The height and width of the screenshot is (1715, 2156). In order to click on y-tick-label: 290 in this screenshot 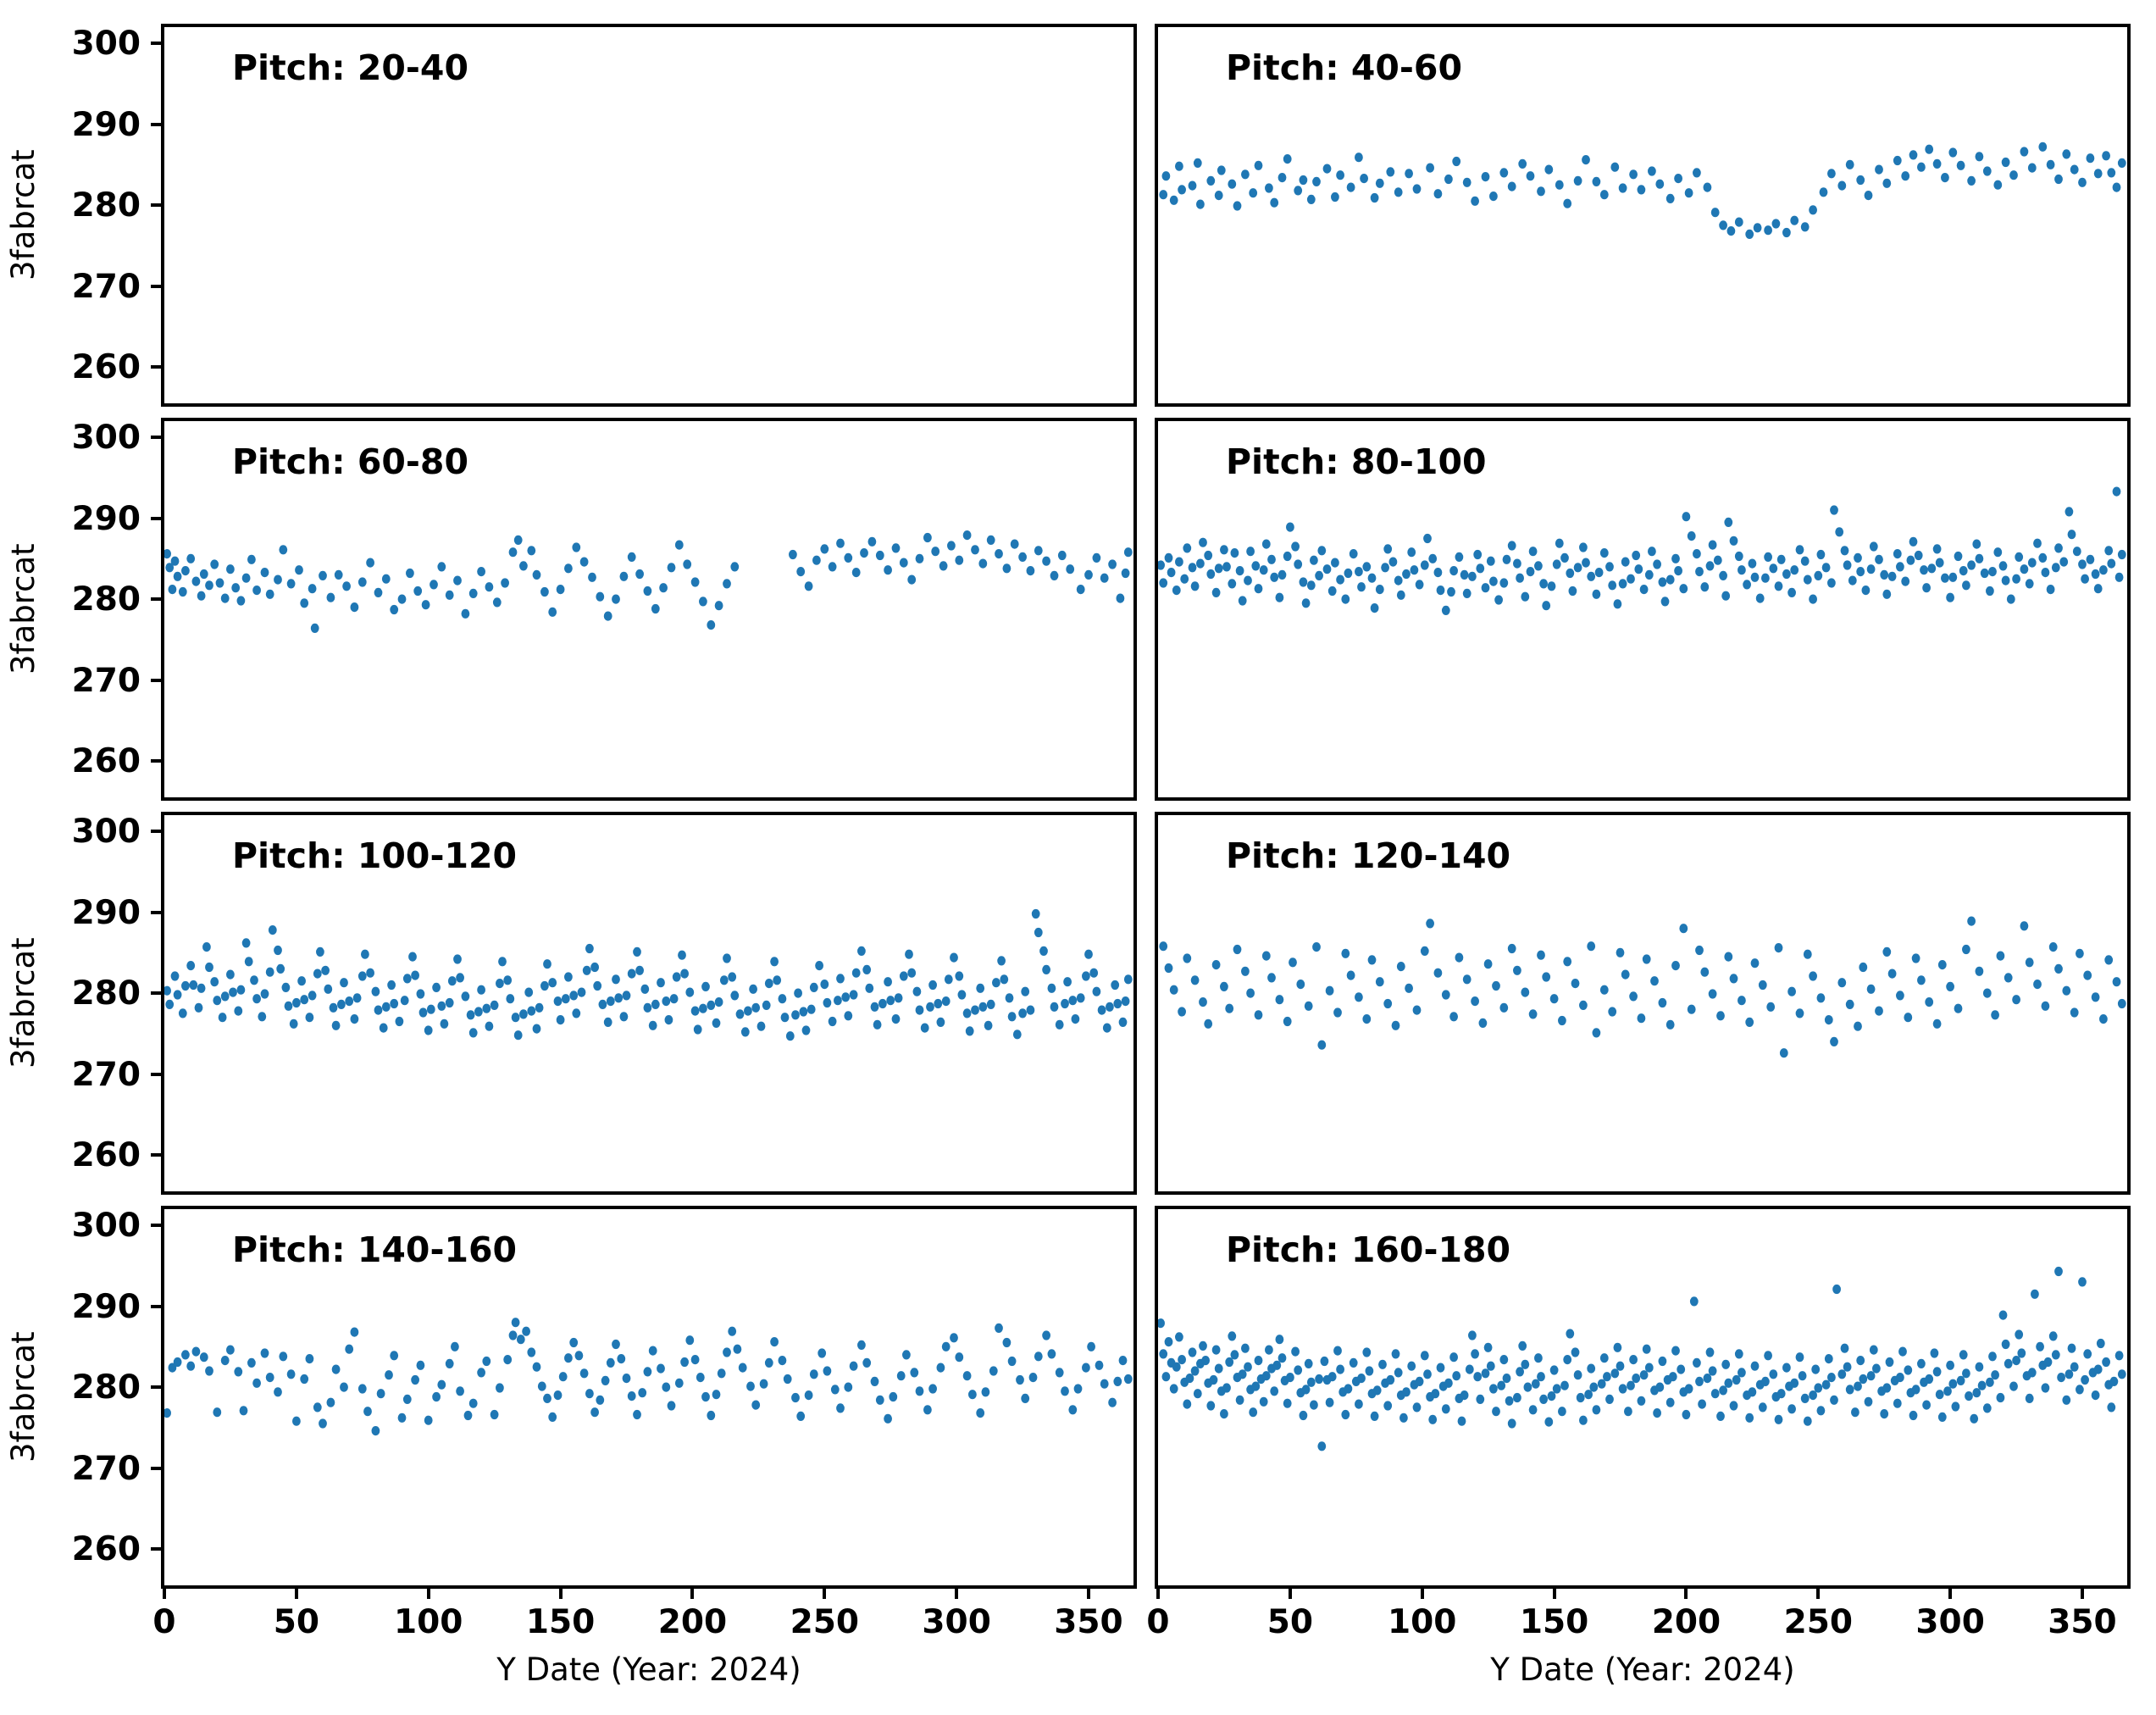, I will do `click(106, 518)`.